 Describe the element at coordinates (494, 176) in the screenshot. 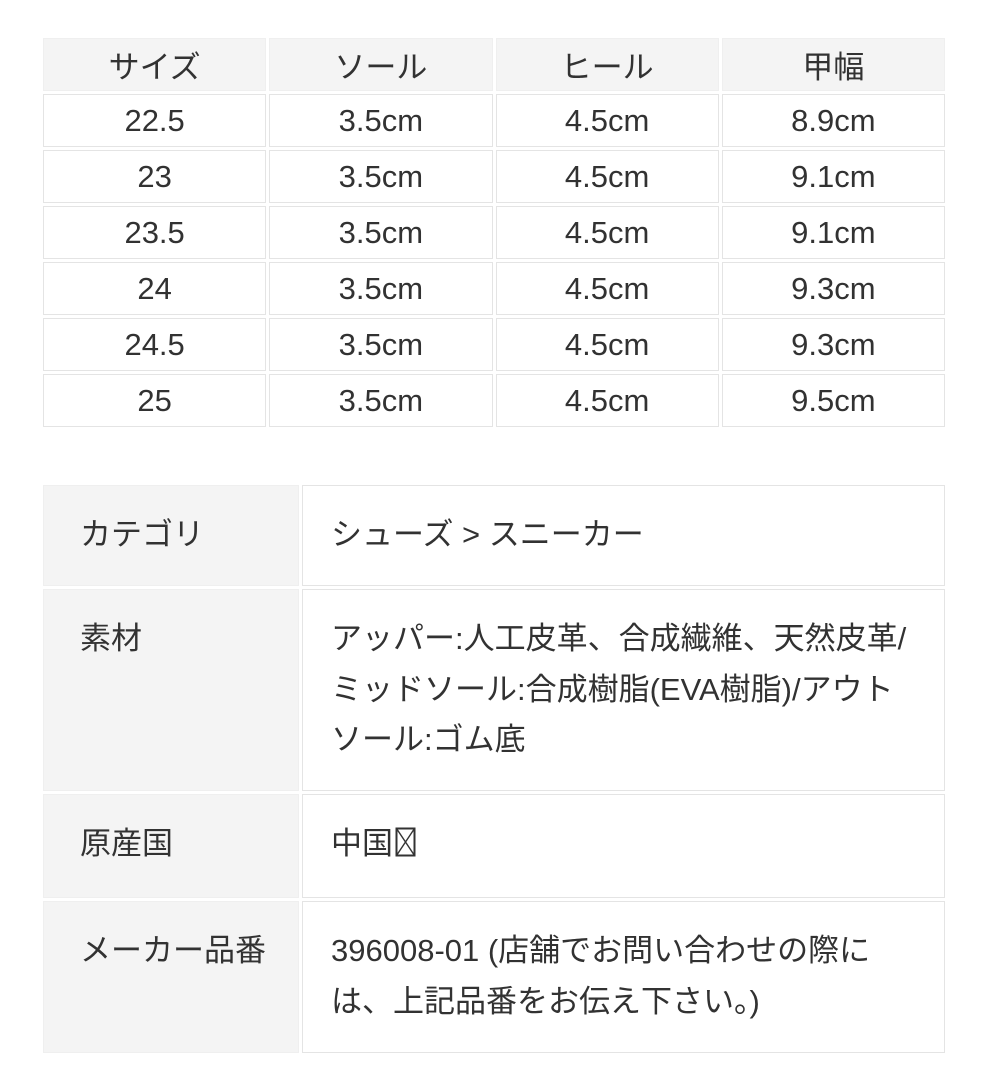

I see `table-row: 23 3.5cm 4.5cm 9.1cm` at that location.